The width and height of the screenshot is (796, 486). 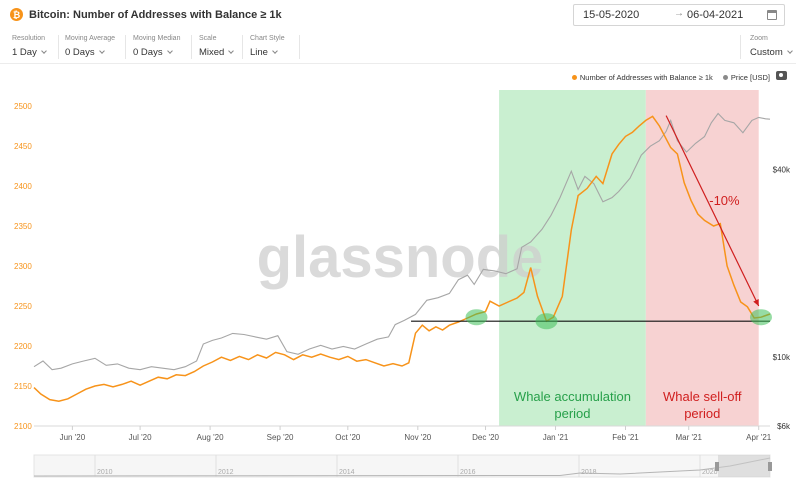 What do you see at coordinates (348, 437) in the screenshot?
I see `x-tick-label: Oct '20` at bounding box center [348, 437].